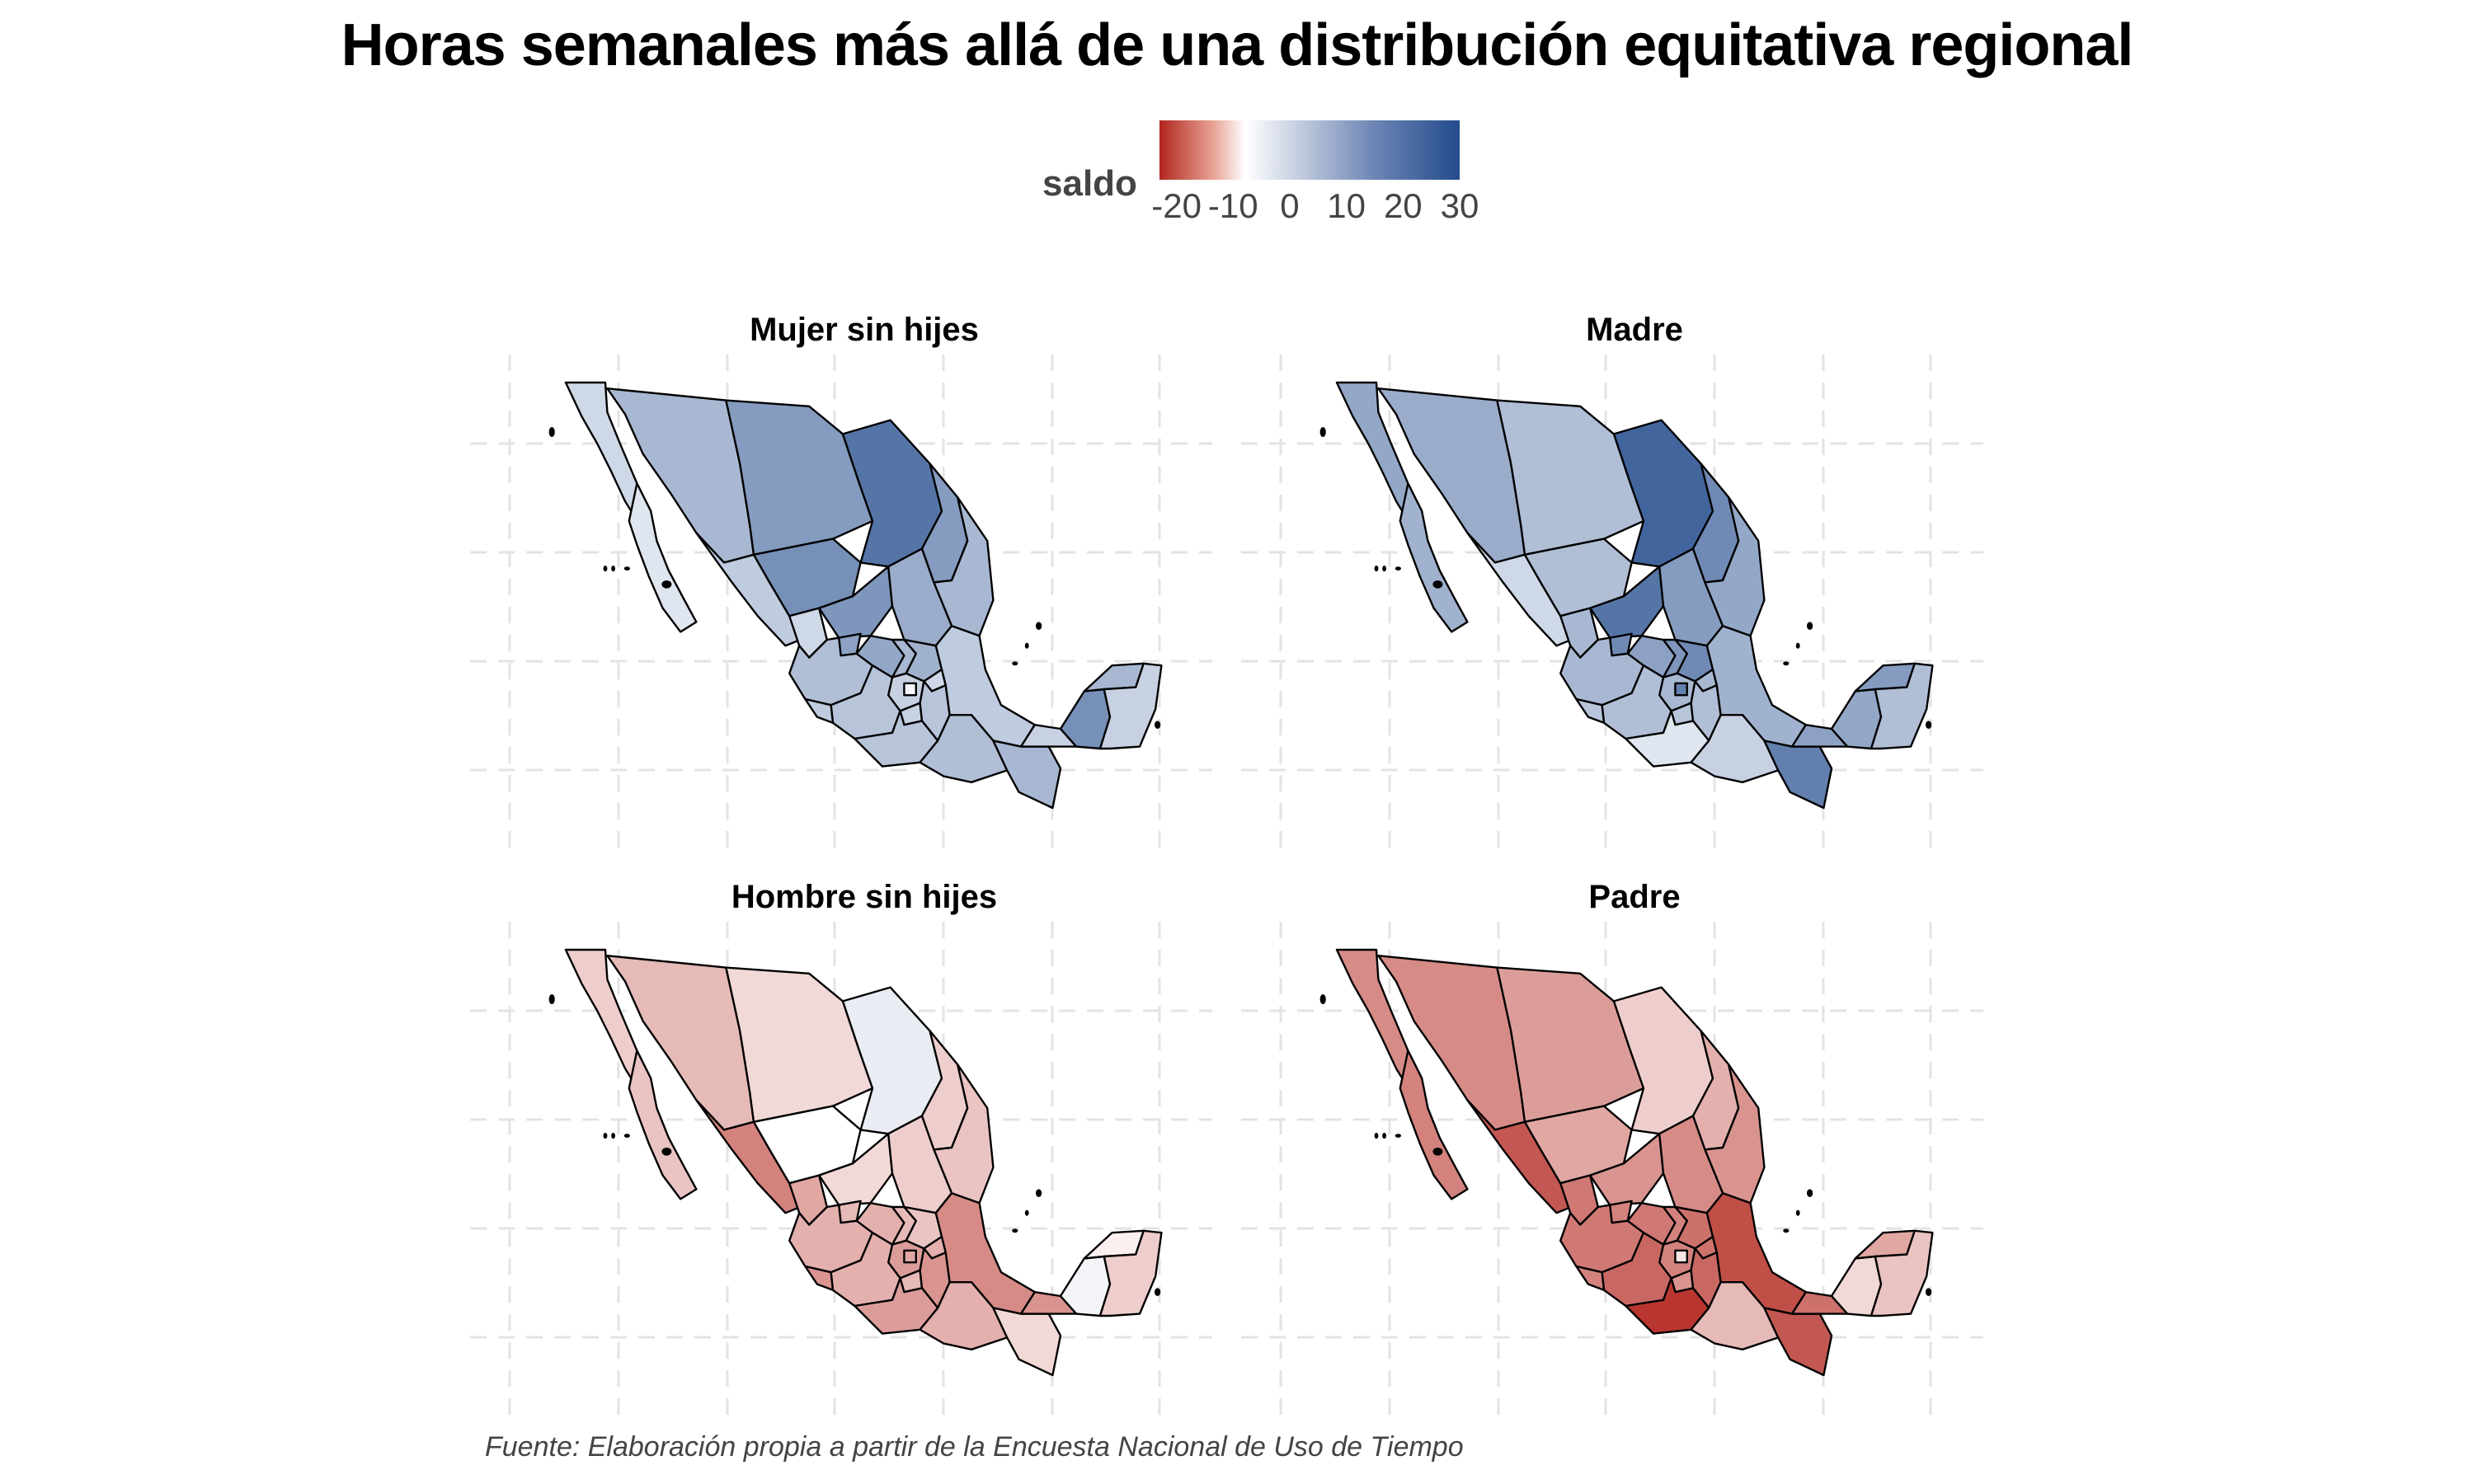  I want to click on legend-tick-label: -20, so click(1176, 205).